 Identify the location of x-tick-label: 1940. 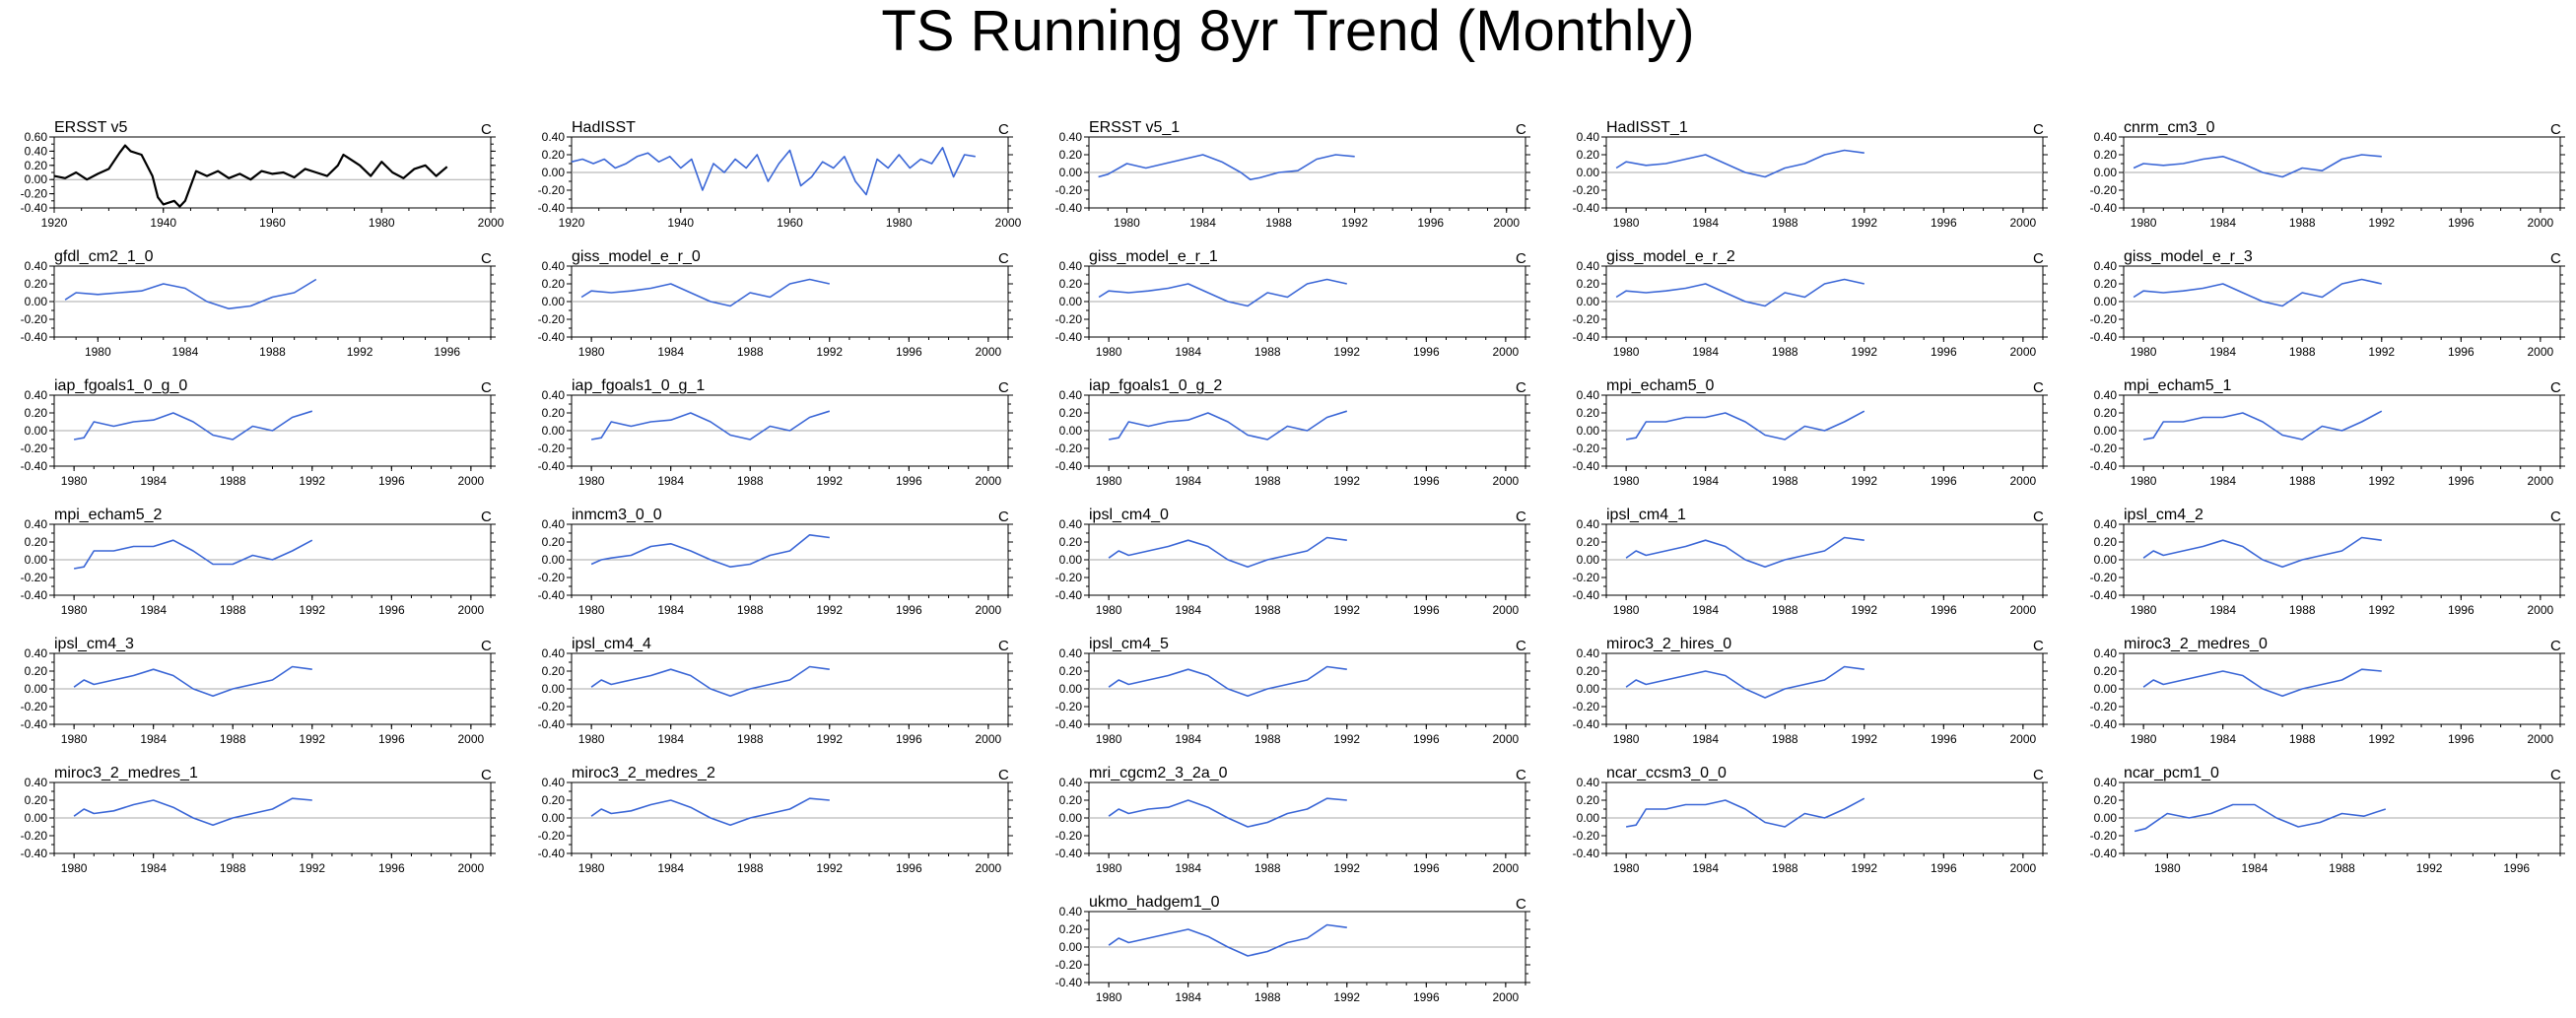
(163, 223).